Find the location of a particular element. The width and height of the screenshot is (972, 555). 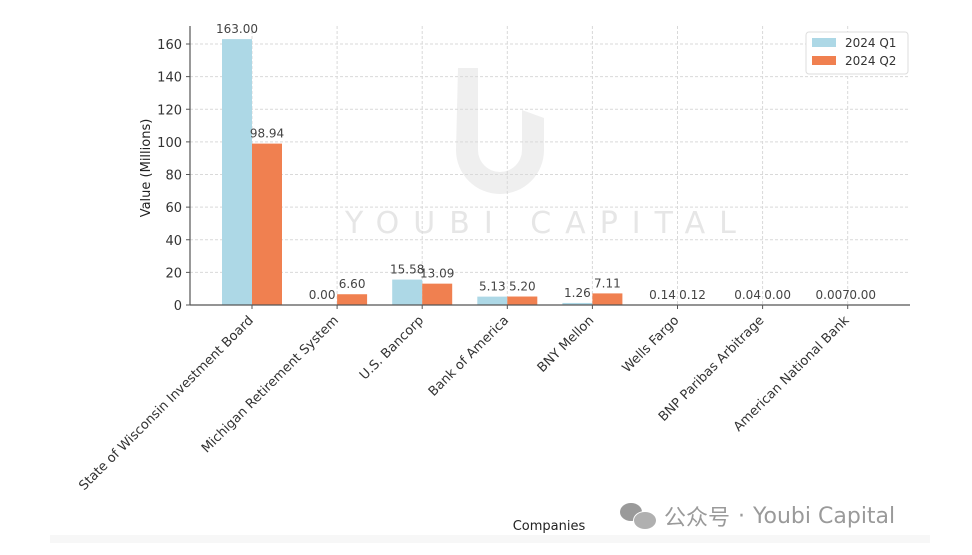

watermark-logo: YOUBI CAPITAL is located at coordinates (547, 154).